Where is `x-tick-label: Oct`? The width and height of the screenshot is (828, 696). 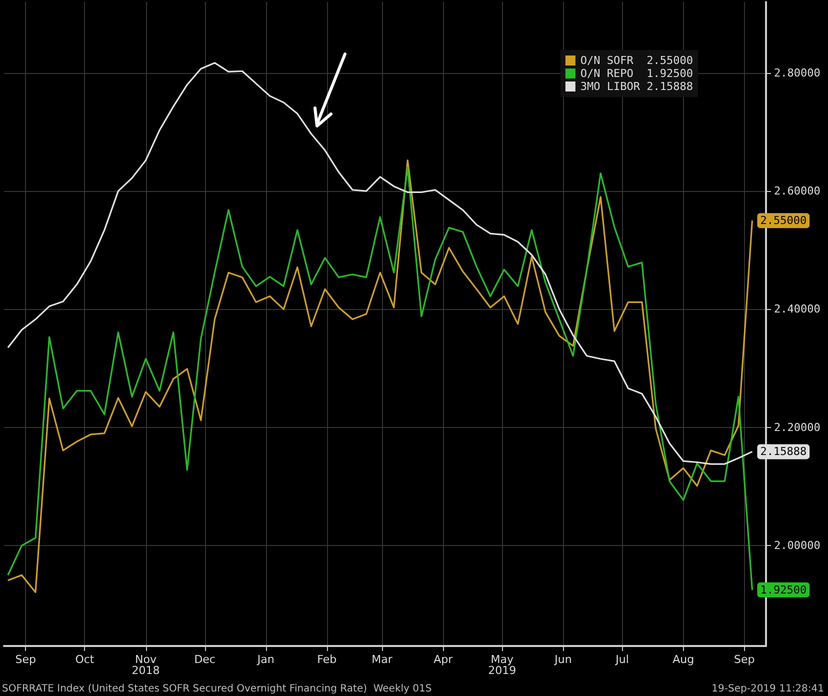
x-tick-label: Oct is located at coordinates (85, 659).